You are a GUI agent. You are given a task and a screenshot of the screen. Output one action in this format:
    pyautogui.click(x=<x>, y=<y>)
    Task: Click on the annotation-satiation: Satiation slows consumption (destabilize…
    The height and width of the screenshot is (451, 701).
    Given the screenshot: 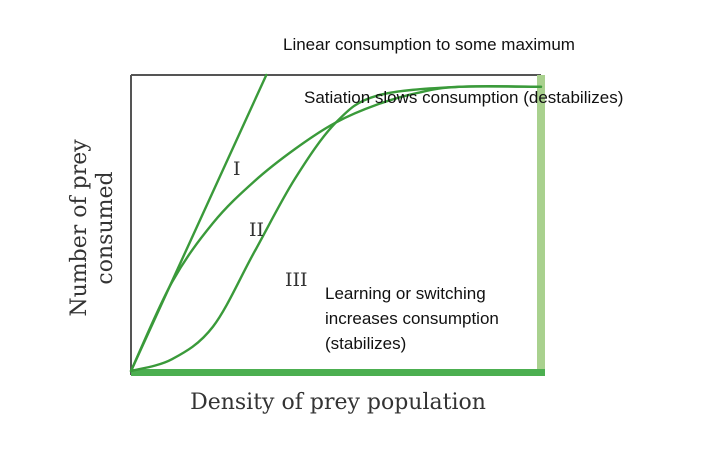 What is the action you would take?
    pyautogui.click(x=463, y=97)
    